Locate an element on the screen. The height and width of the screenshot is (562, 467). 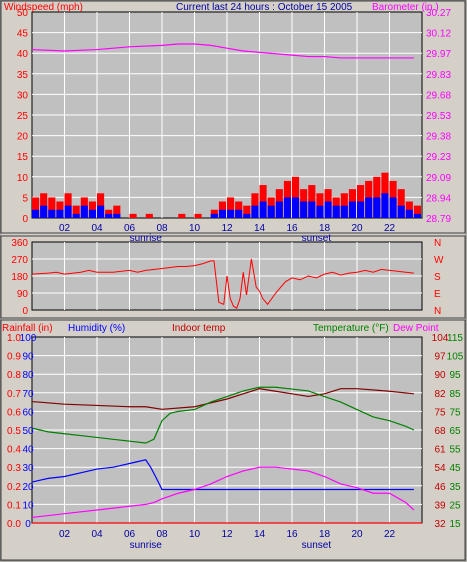
ytick-windspeed: 10 is located at coordinates (23, 178).